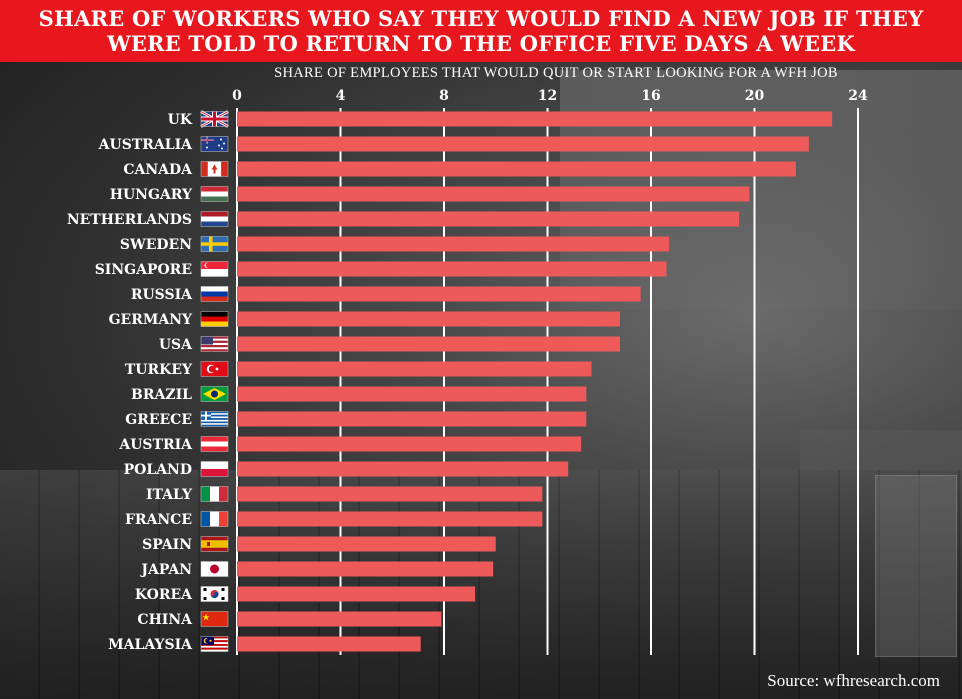 This screenshot has width=962, height=699. Describe the element at coordinates (159, 370) in the screenshot. I see `category-label: TURKEY` at that location.